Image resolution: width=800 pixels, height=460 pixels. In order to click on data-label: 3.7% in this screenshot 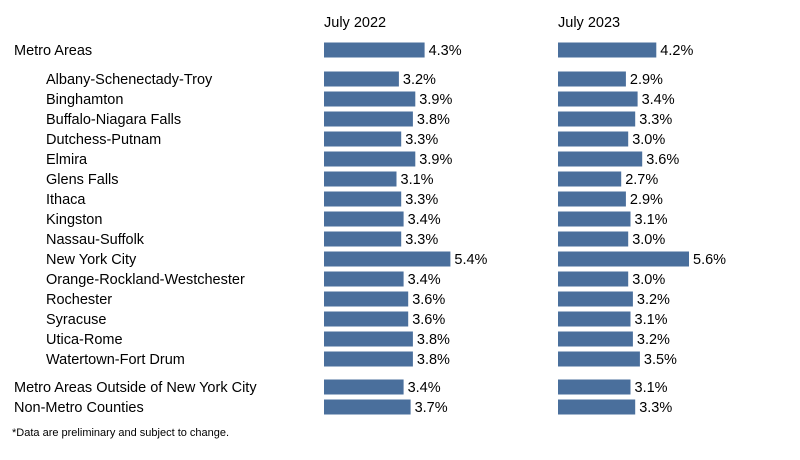, I will do `click(431, 408)`.